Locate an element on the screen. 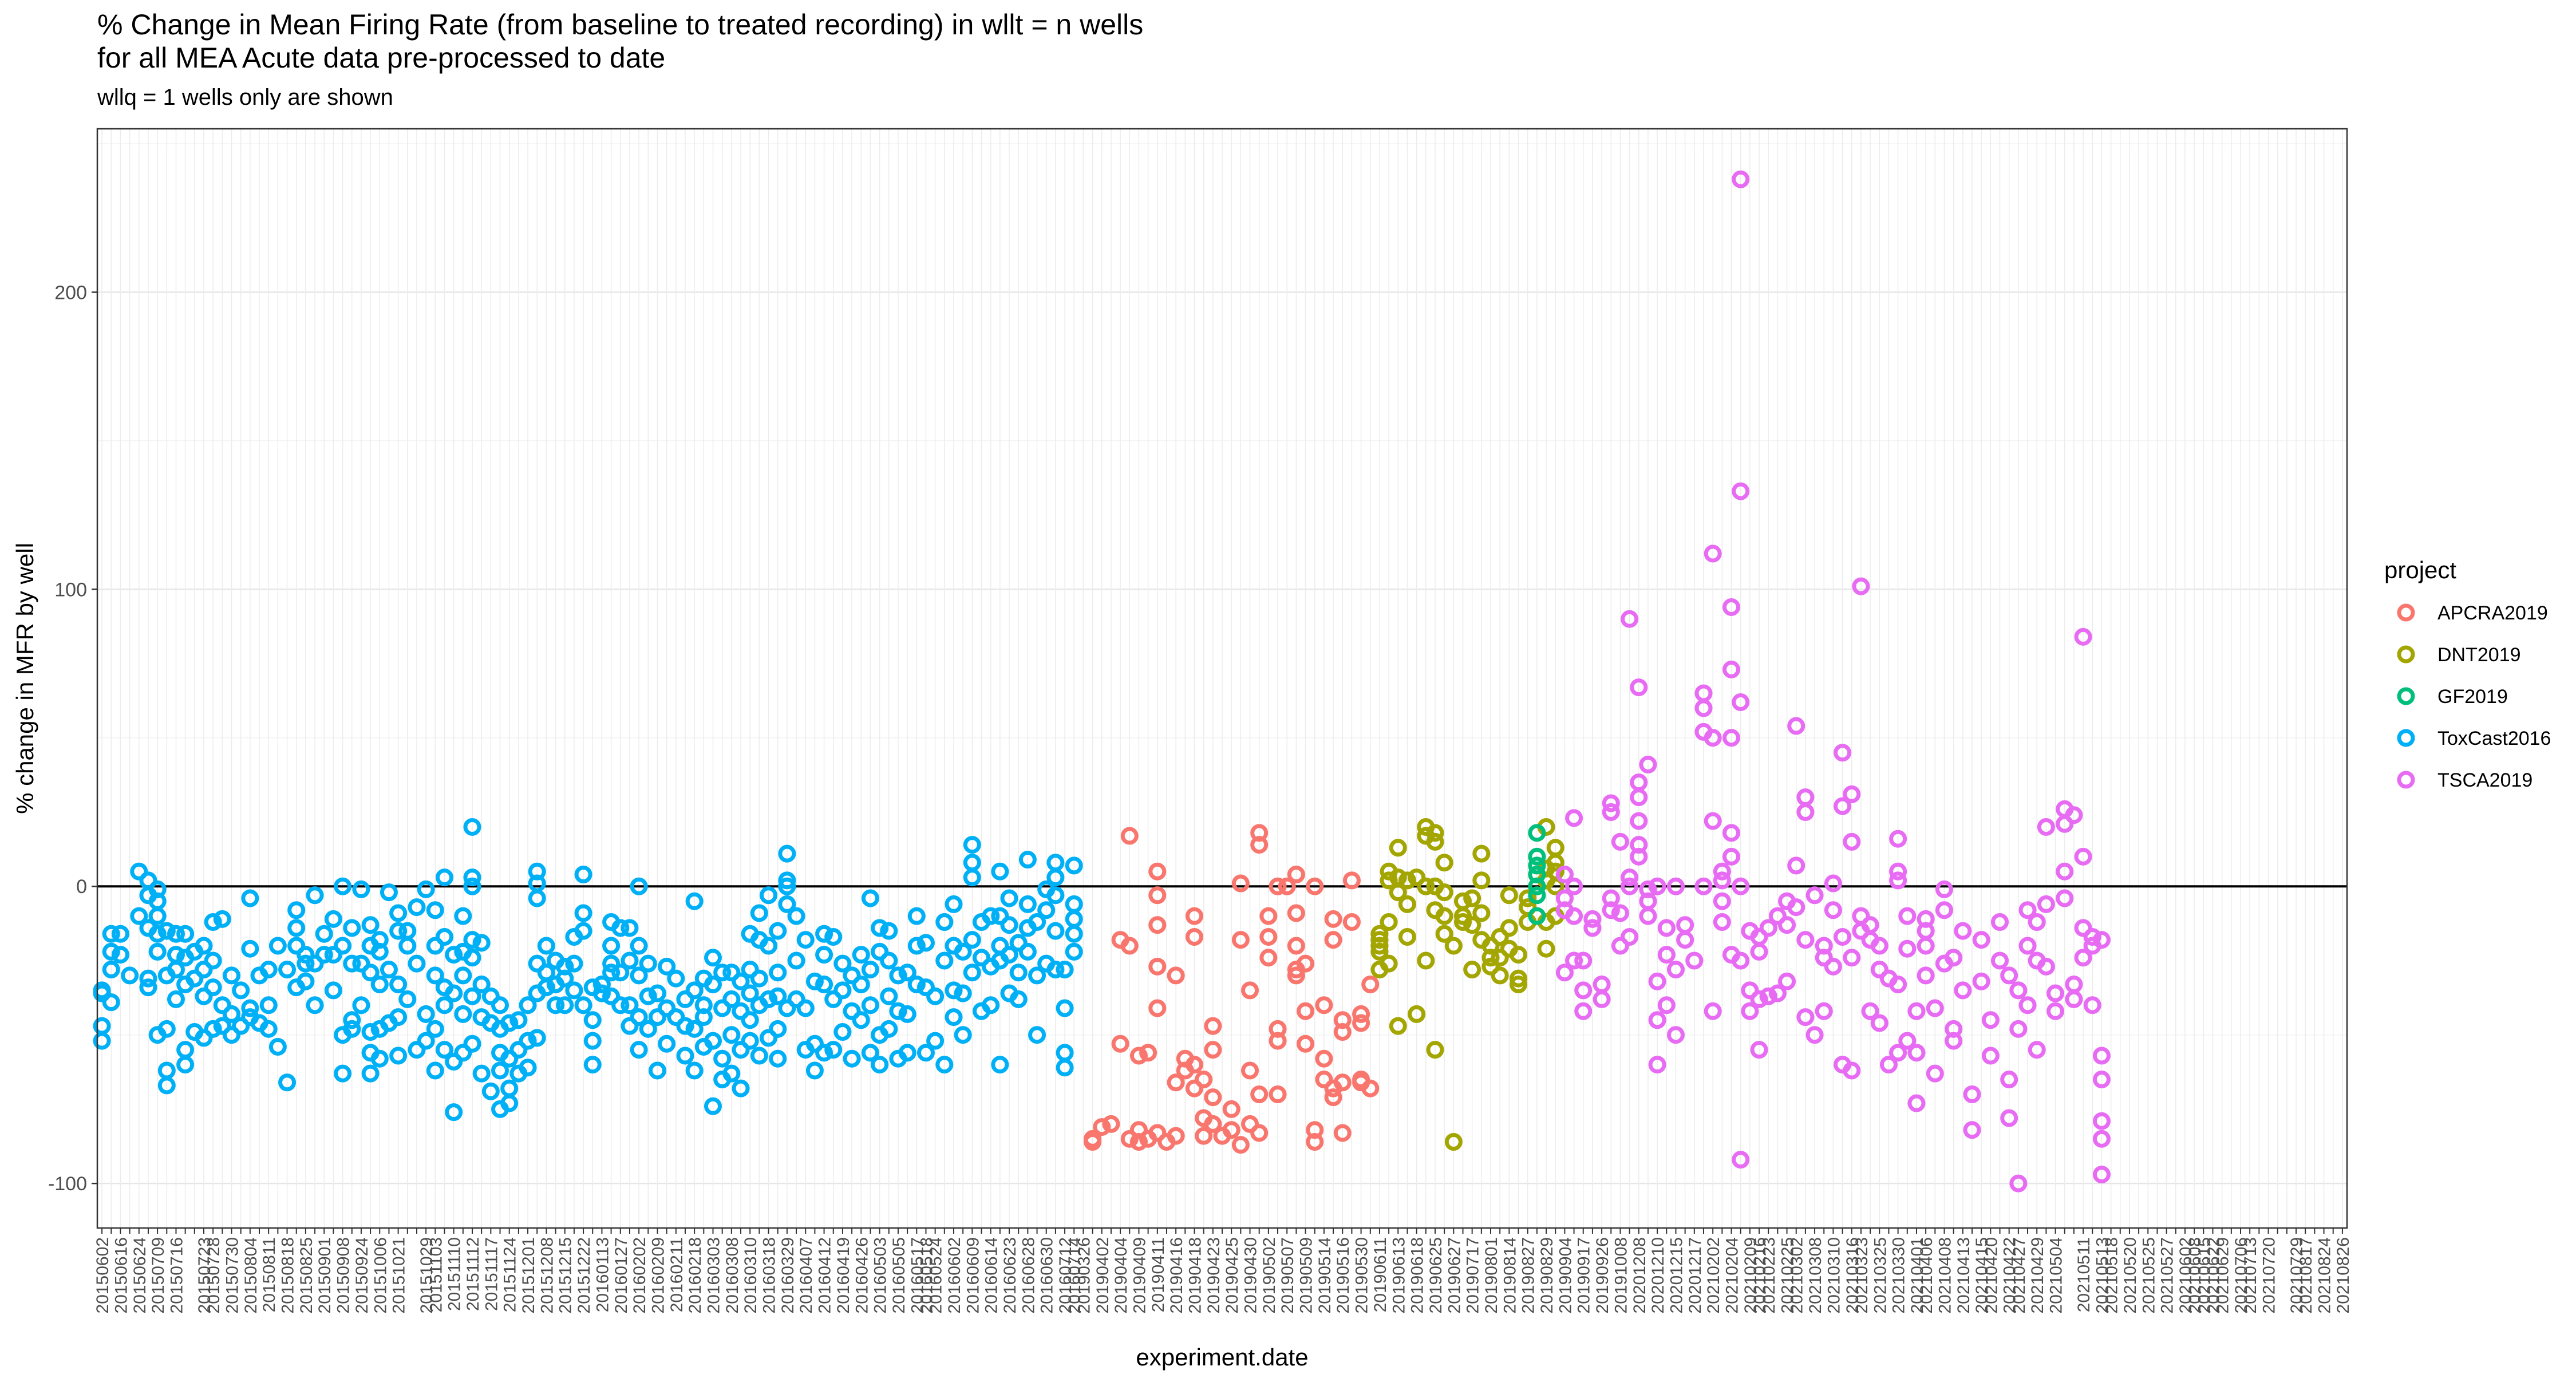  x-tick-label: 20160202 is located at coordinates (639, 1275).